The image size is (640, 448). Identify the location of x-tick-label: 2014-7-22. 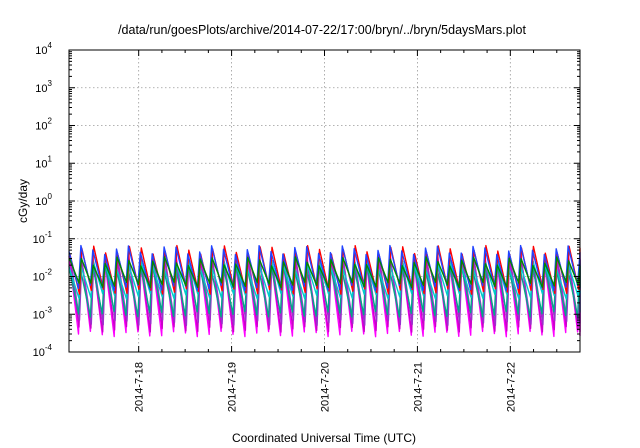
(511, 387).